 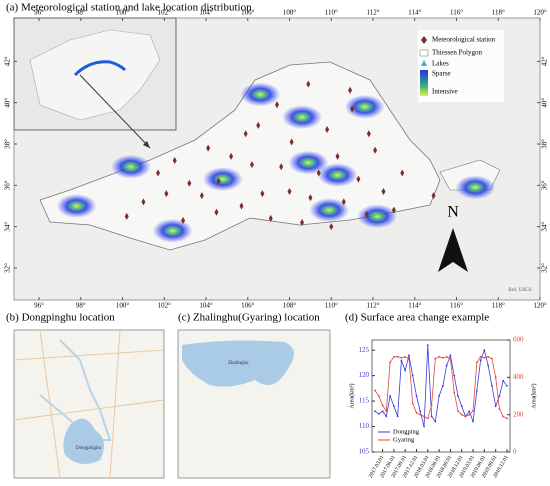 What do you see at coordinates (60, 318) in the screenshot?
I see `panel-b-title: (b) Dongpinghu location` at bounding box center [60, 318].